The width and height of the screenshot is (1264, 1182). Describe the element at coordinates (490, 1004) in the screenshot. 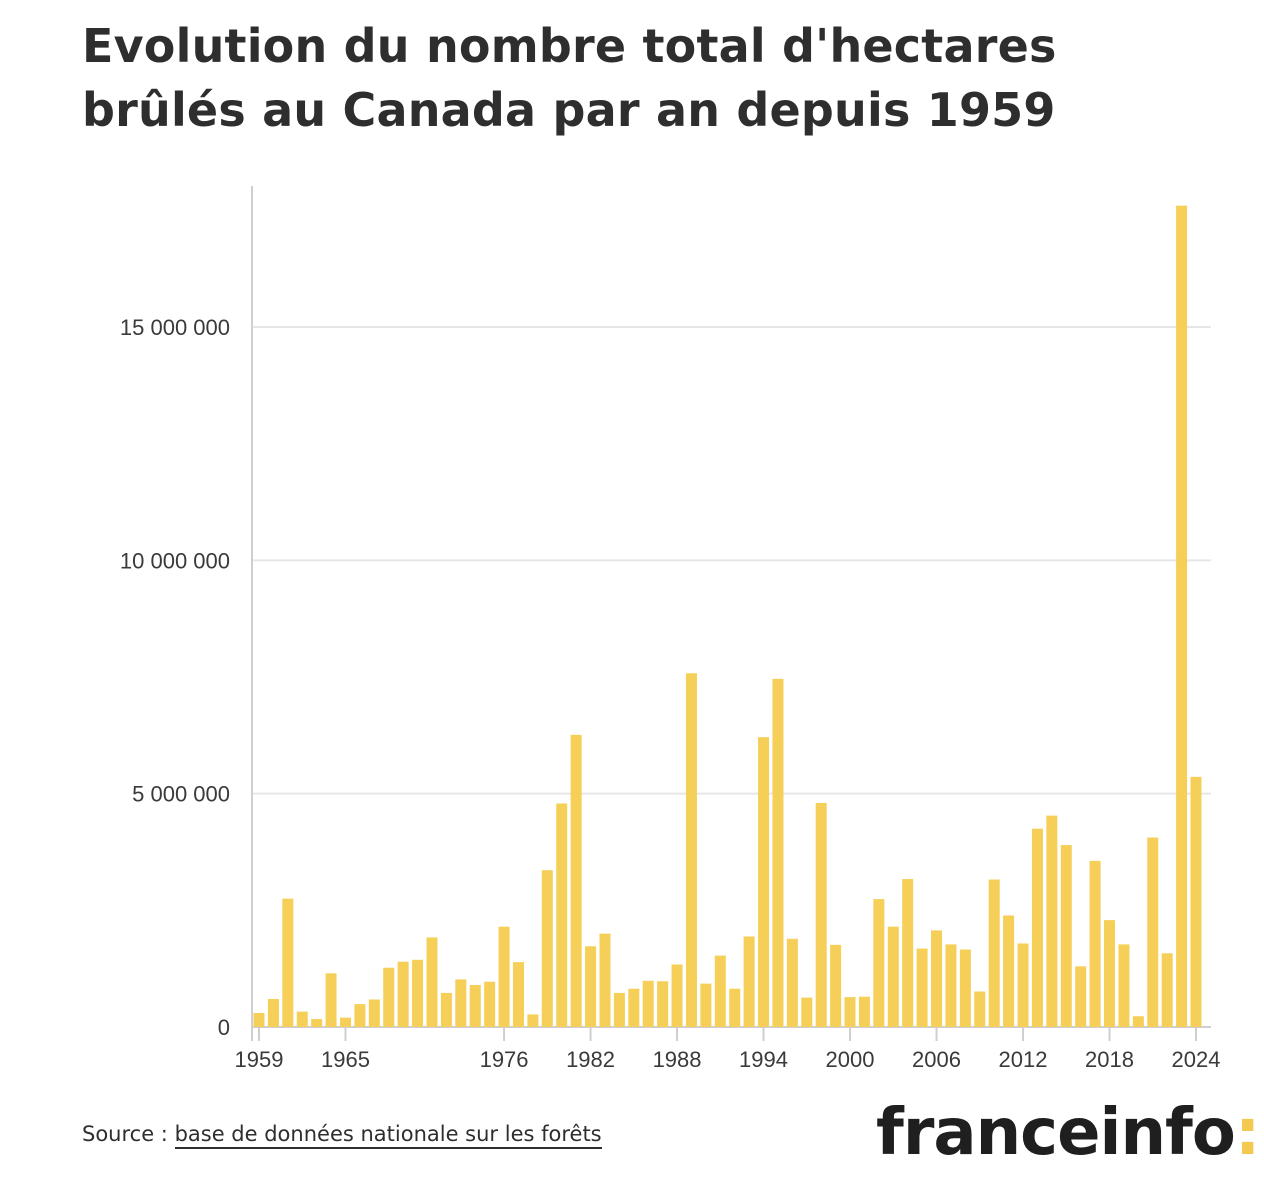

I see `bar-1975` at that location.